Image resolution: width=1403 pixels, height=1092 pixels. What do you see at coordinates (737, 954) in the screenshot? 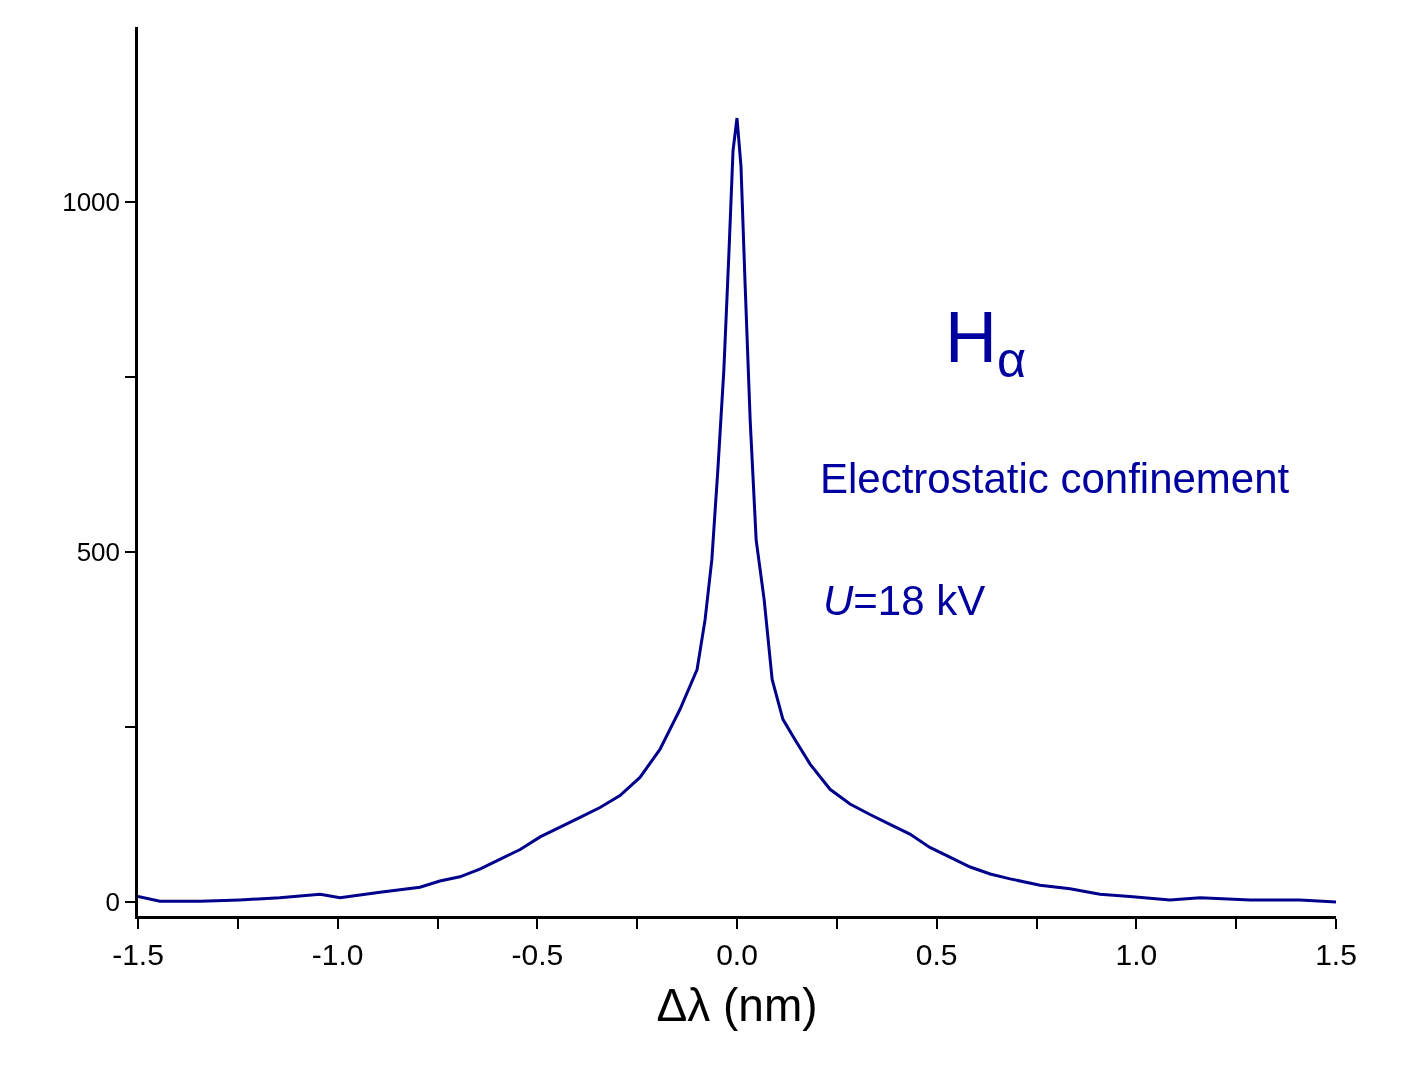
I see `text: 0.0` at bounding box center [737, 954].